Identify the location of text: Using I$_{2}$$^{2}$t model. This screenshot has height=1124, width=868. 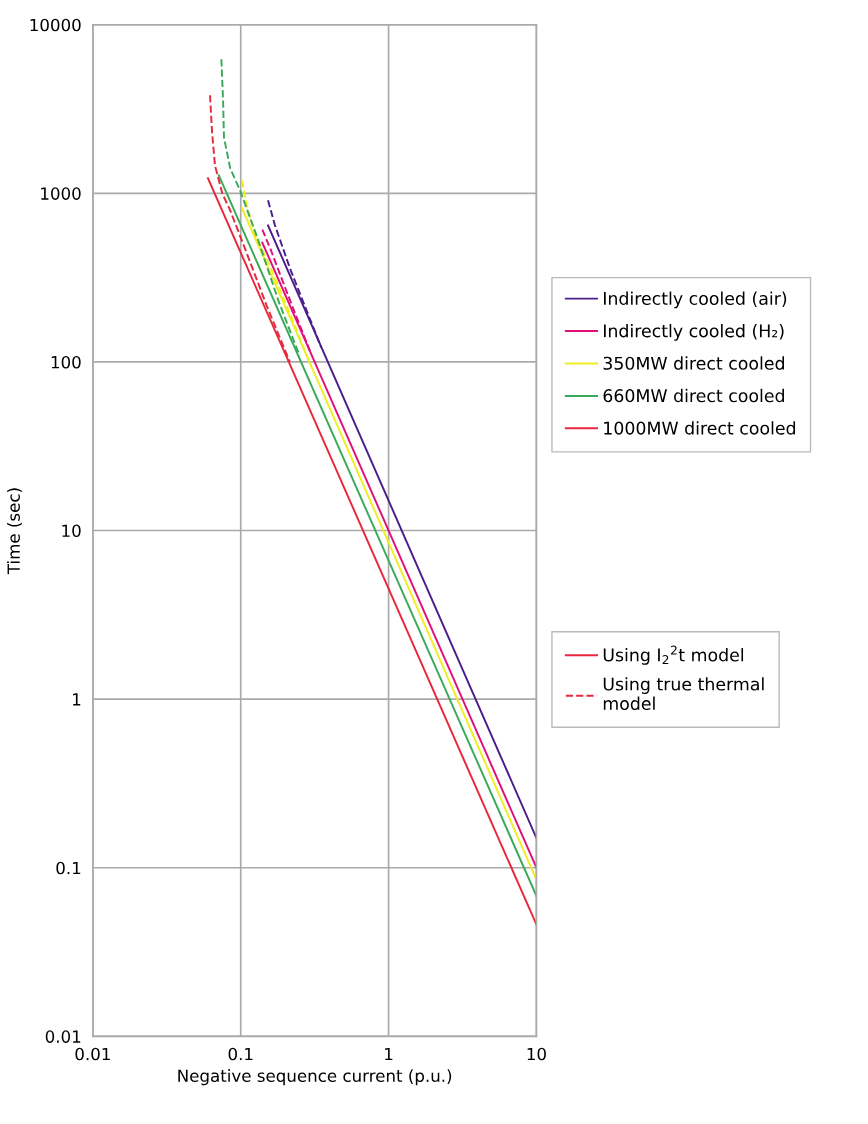
(673, 655).